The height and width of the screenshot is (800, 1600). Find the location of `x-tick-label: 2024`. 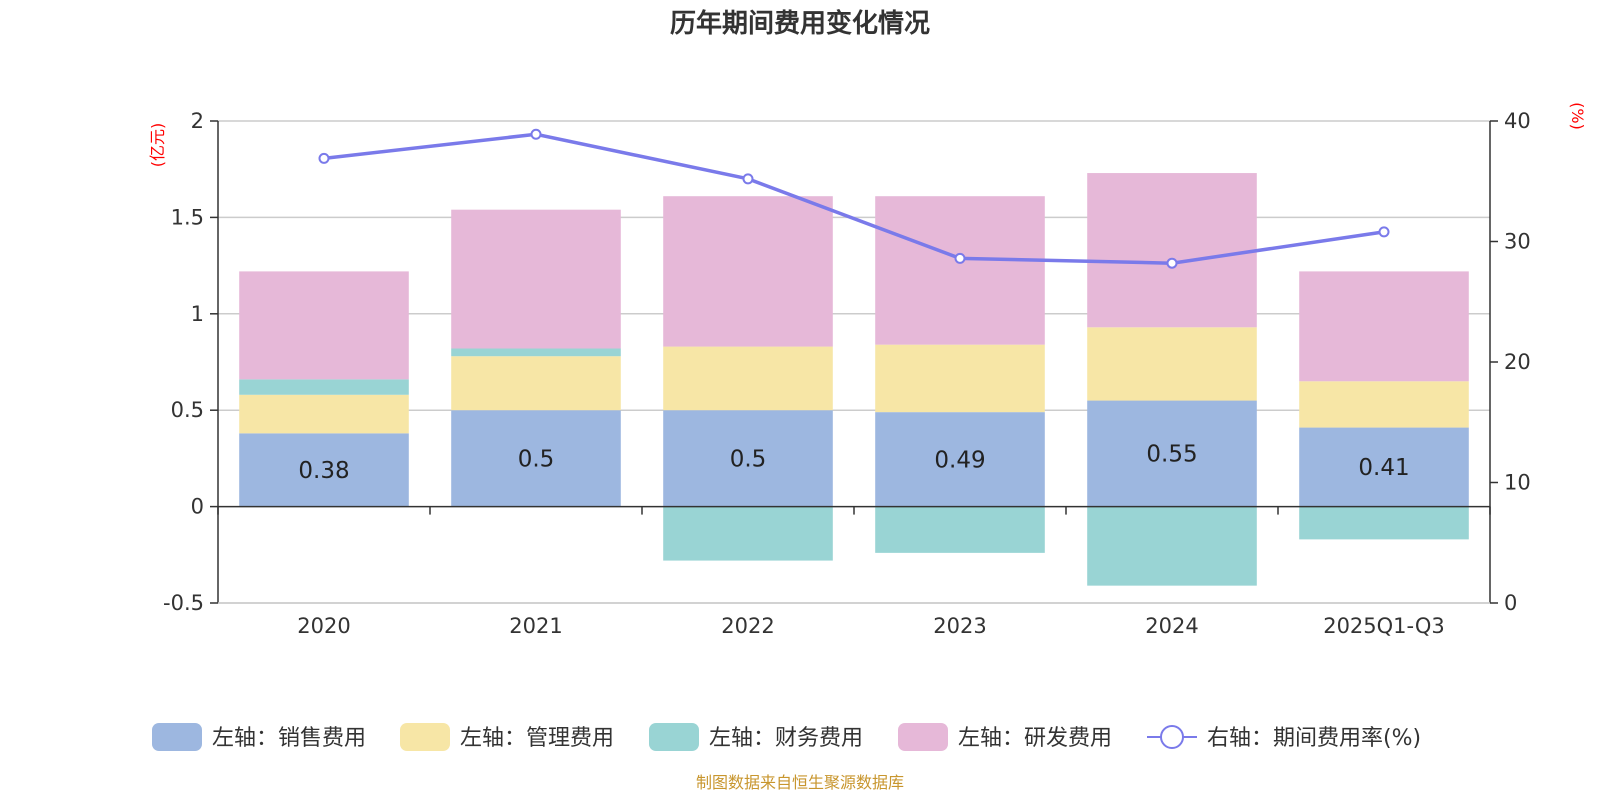

x-tick-label: 2024 is located at coordinates (1171, 626).